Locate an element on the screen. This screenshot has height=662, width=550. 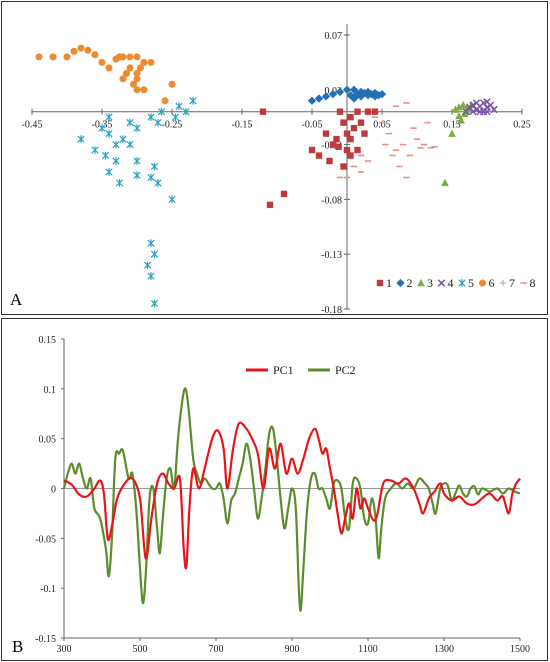
x-tick-label: -0.45 is located at coordinates (32, 125).